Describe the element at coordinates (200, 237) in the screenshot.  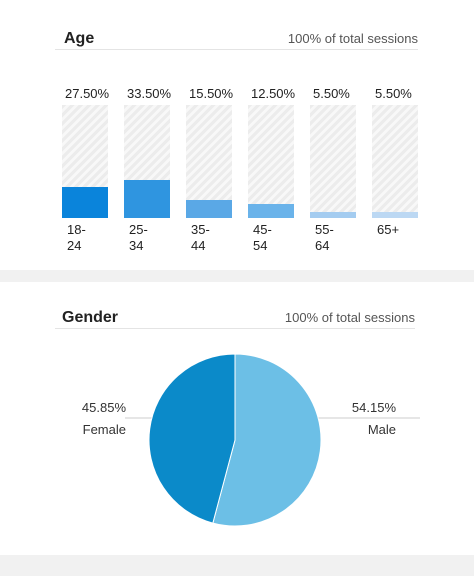
I see `category-label: 35-44` at that location.